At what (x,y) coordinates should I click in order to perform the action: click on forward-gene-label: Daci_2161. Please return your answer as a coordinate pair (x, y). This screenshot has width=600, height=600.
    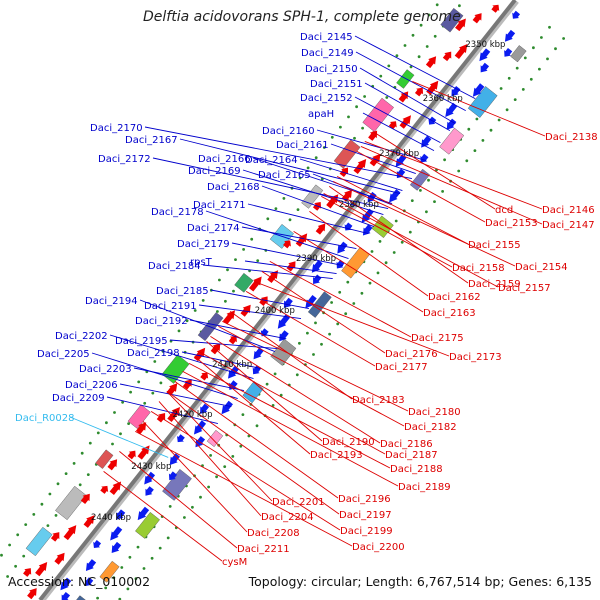
    Looking at the image, I should click on (302, 145).